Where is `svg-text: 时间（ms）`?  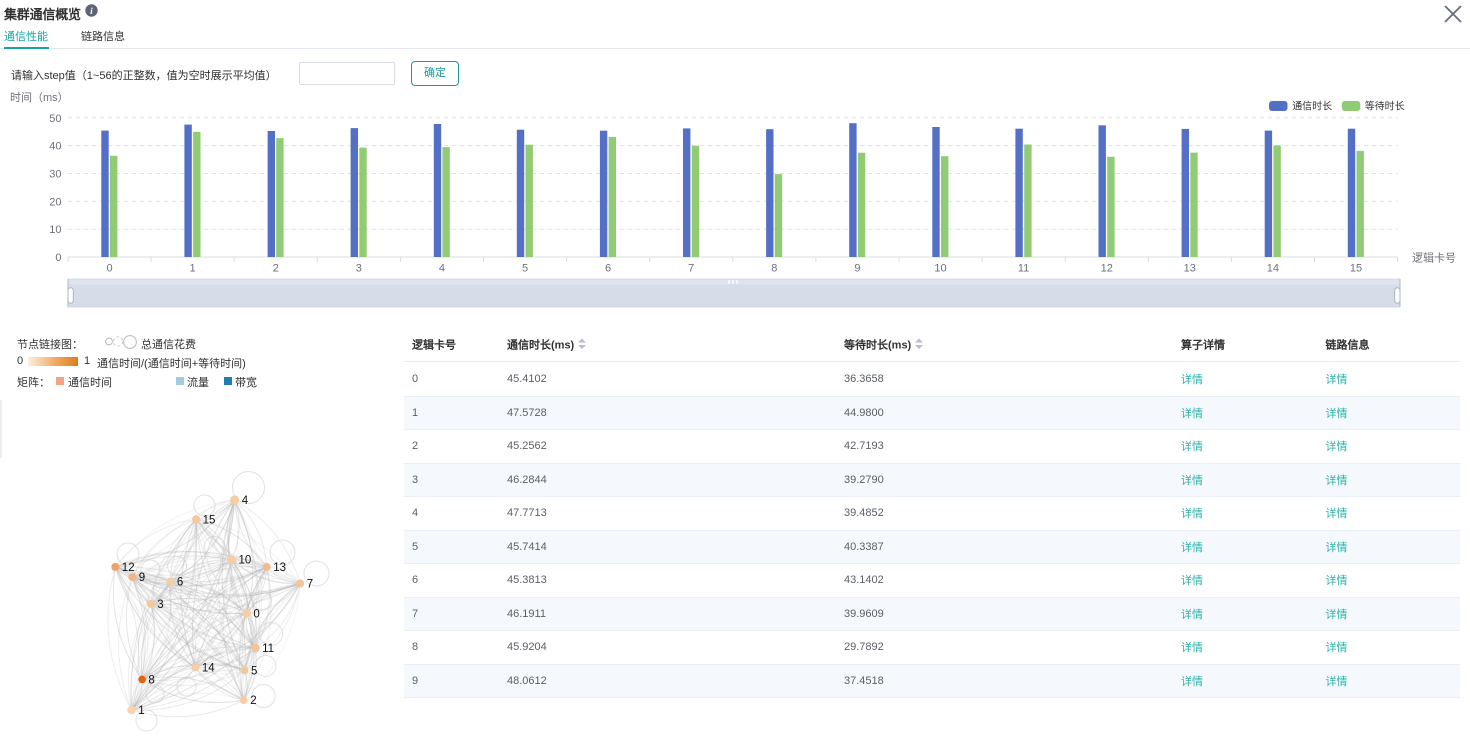
svg-text: 时间（ms） is located at coordinates (39, 97).